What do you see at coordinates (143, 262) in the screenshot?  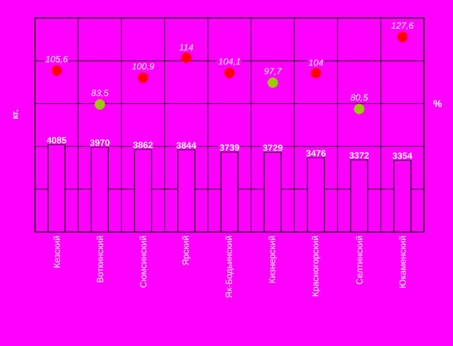 I see `x-tick-label: Сюмсинский` at bounding box center [143, 262].